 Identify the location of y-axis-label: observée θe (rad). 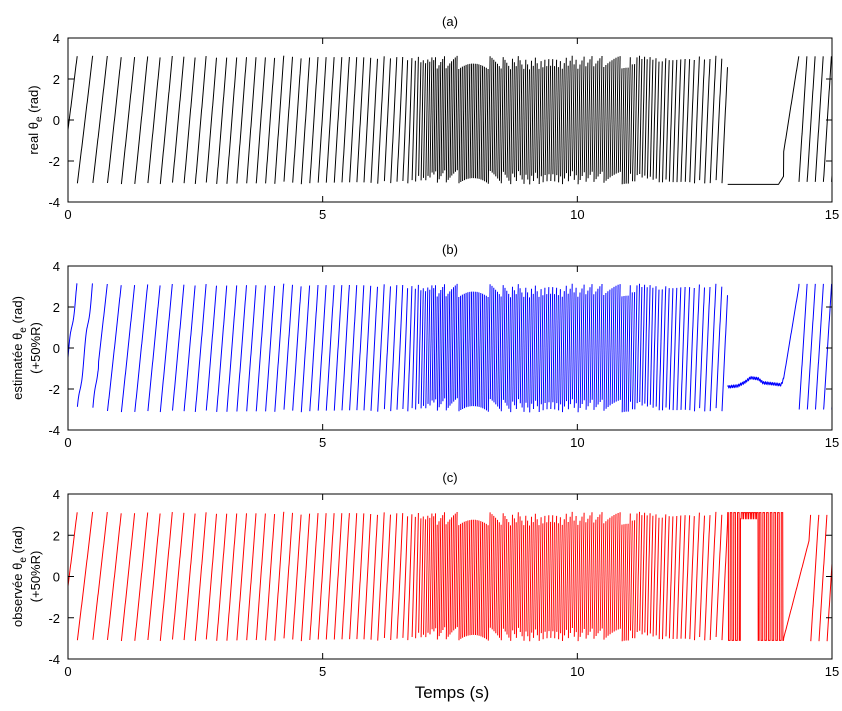
(19, 576).